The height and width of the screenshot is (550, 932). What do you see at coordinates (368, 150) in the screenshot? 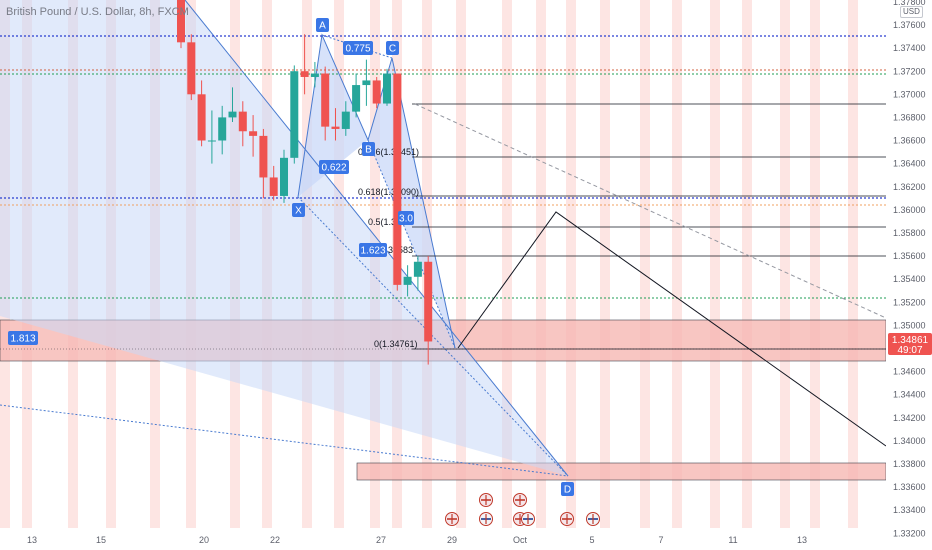
I see `point-b-label: B` at bounding box center [368, 150].